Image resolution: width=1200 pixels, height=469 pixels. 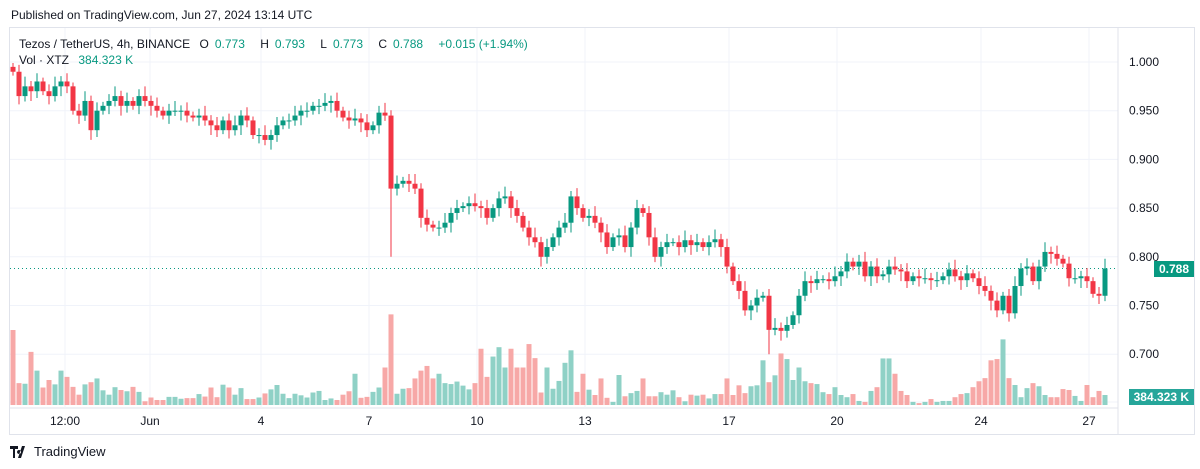 What do you see at coordinates (289, 44) in the screenshot?
I see `high-value: 0.793` at bounding box center [289, 44].